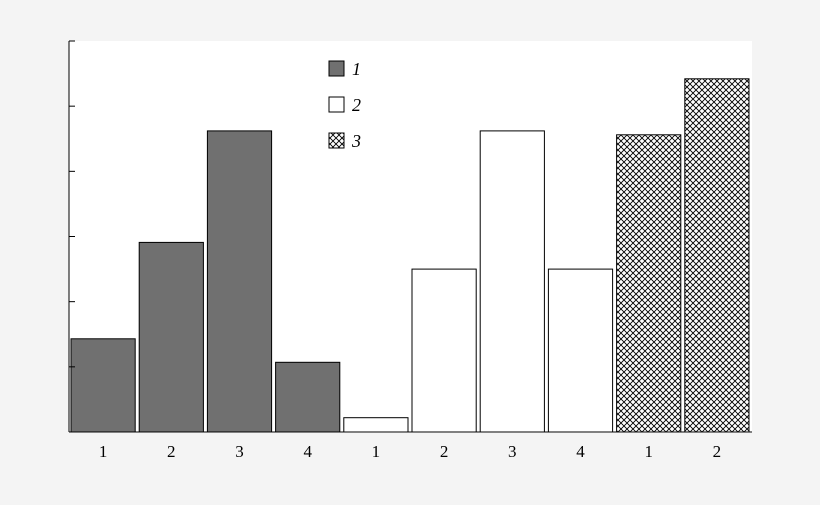 Image resolution: width=820 pixels, height=505 pixels. I want to click on legend-label-1: 1, so click(356, 69).